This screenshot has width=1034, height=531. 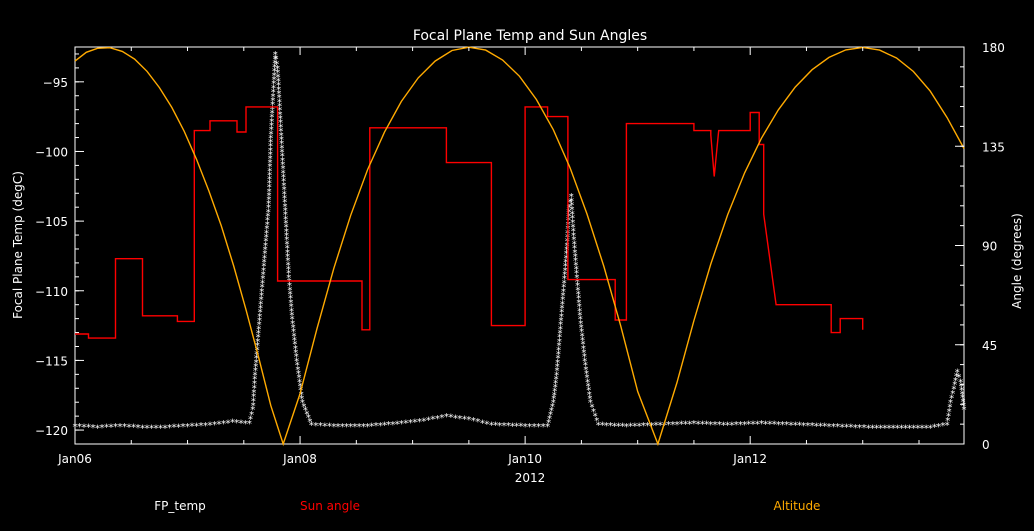 What do you see at coordinates (530, 36) in the screenshot?
I see `chart-title: Focal Plane Temp and Sun Angles` at bounding box center [530, 36].